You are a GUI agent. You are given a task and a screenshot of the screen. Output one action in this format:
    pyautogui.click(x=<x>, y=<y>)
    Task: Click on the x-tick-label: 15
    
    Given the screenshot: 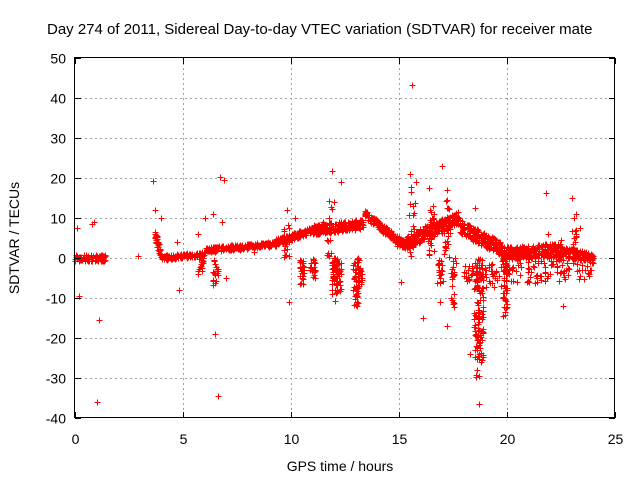 What is the action you would take?
    pyautogui.click(x=400, y=439)
    